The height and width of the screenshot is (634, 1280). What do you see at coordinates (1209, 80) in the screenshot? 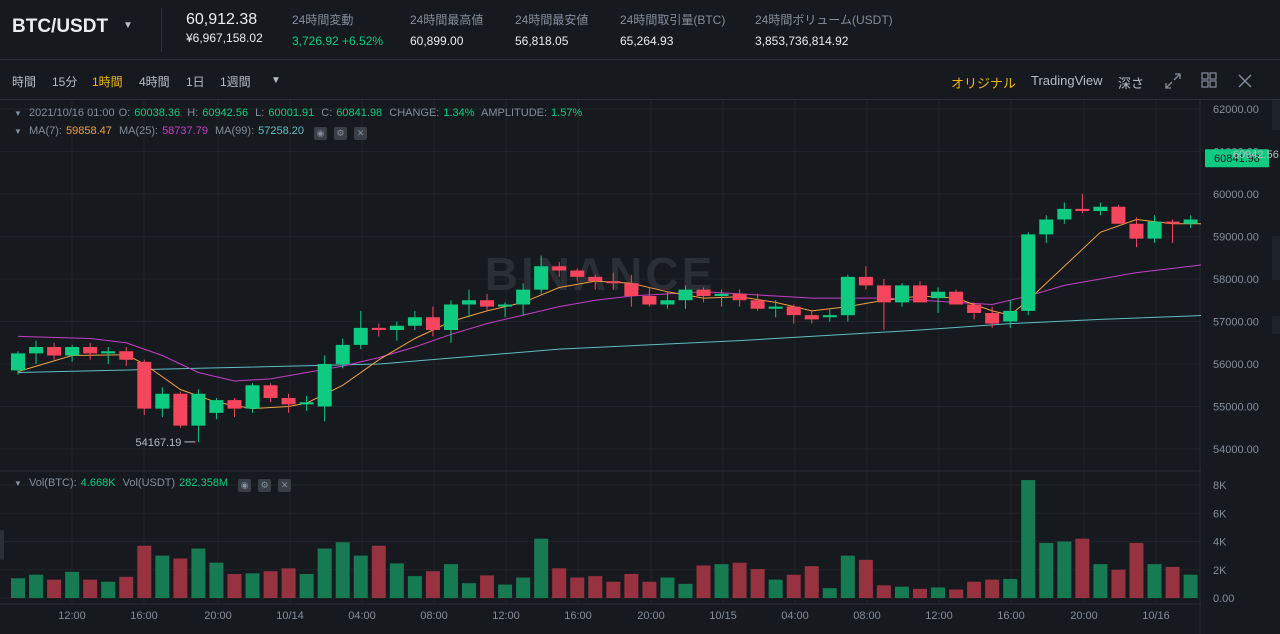
I see `grid-layout-icon` at bounding box center [1209, 80].